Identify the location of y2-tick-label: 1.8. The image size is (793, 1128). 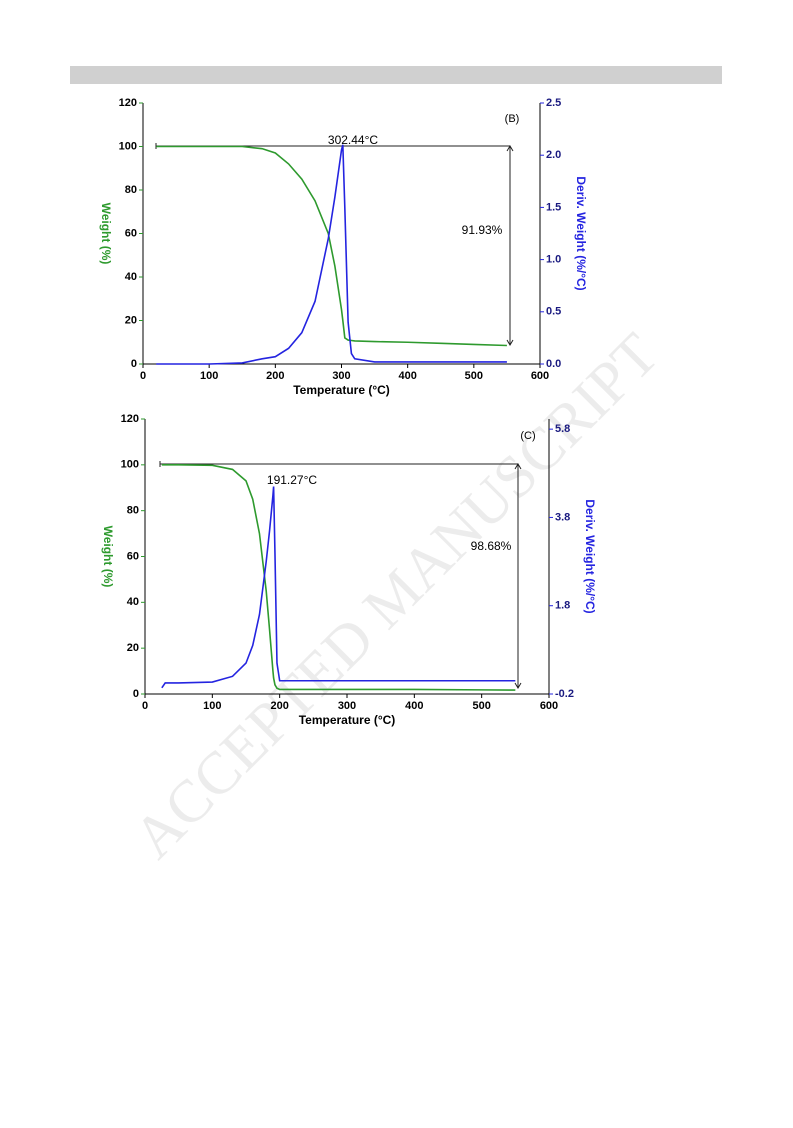
(562, 606).